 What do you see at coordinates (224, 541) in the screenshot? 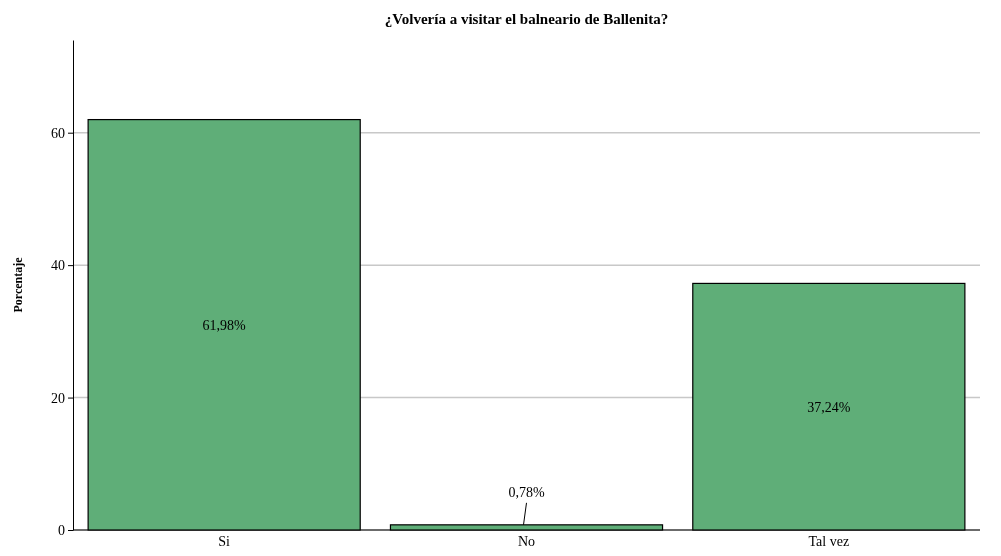
I see `x-tick-label: Si` at bounding box center [224, 541].